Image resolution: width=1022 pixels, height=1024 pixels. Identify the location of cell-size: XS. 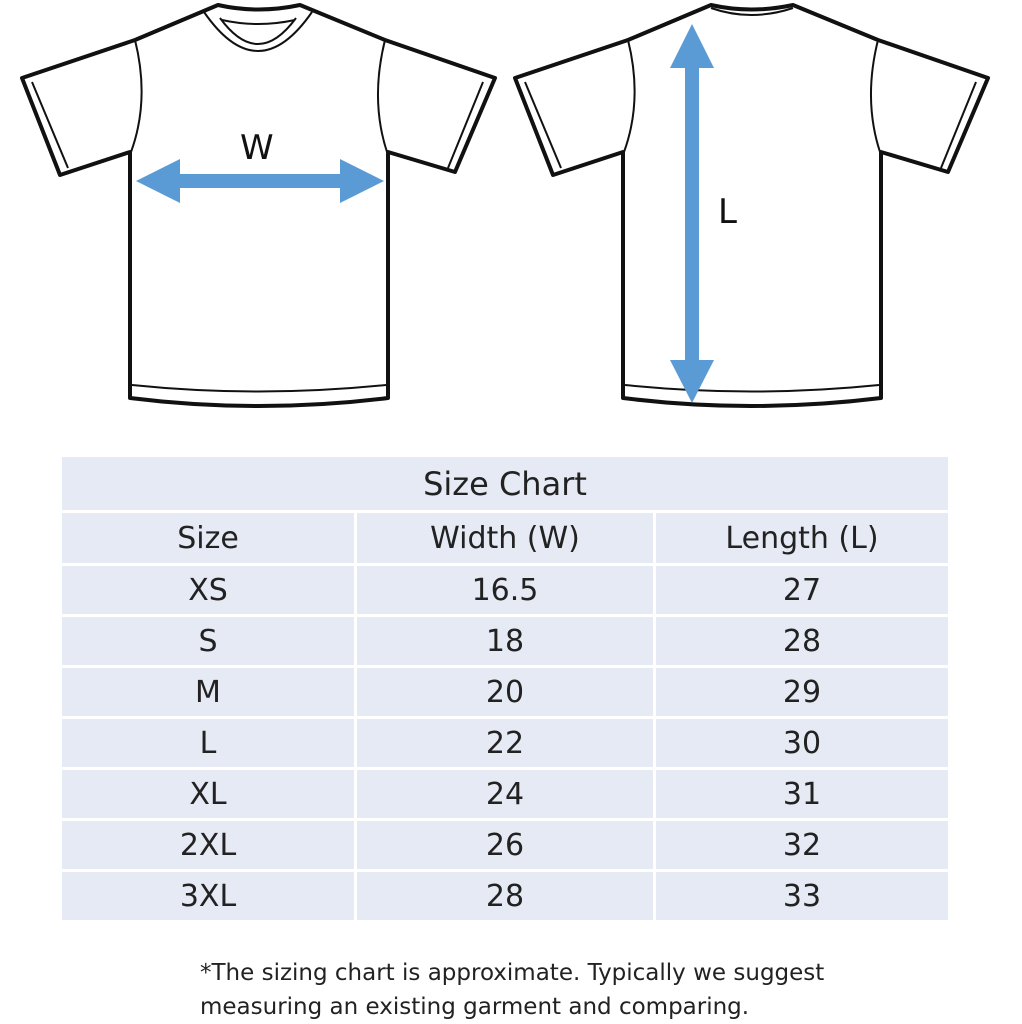
(208, 590).